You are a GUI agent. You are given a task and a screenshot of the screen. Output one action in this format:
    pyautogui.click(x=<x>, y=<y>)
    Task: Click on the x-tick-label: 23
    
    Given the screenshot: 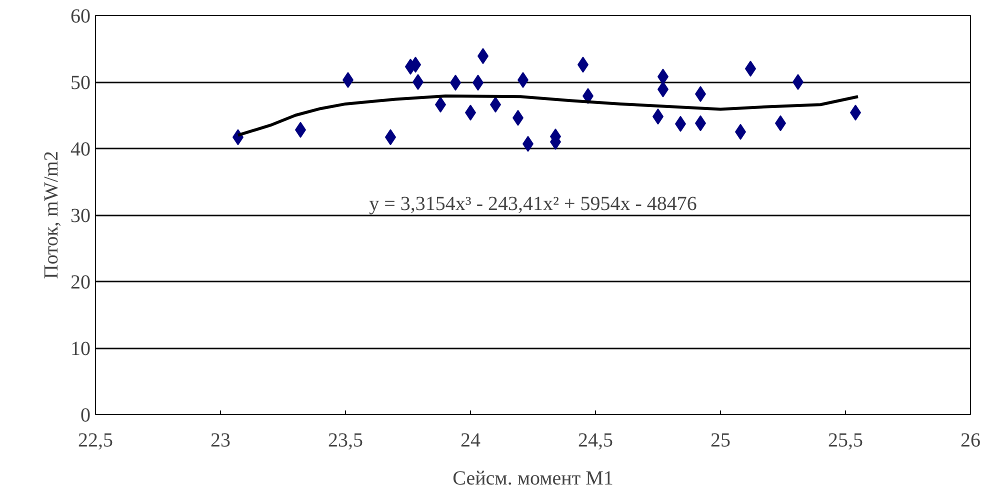 What is the action you would take?
    pyautogui.click(x=220, y=441)
    